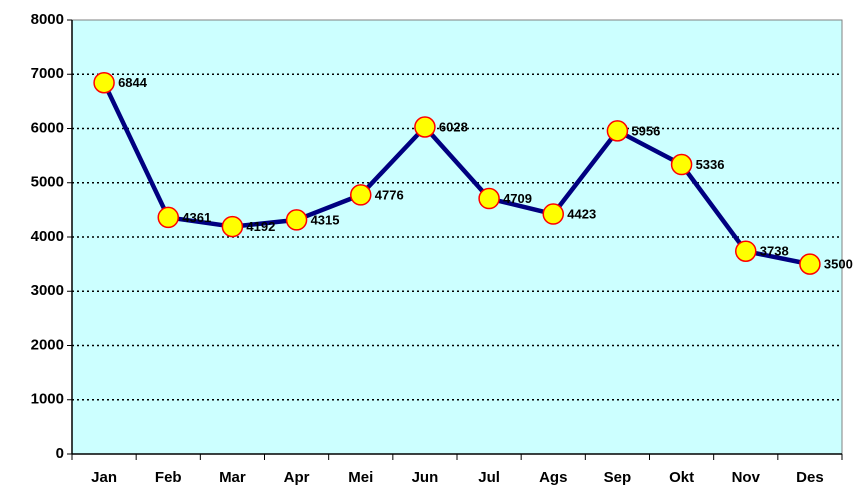 The width and height of the screenshot is (862, 496). I want to click on x-tick-label: Jul, so click(489, 477).